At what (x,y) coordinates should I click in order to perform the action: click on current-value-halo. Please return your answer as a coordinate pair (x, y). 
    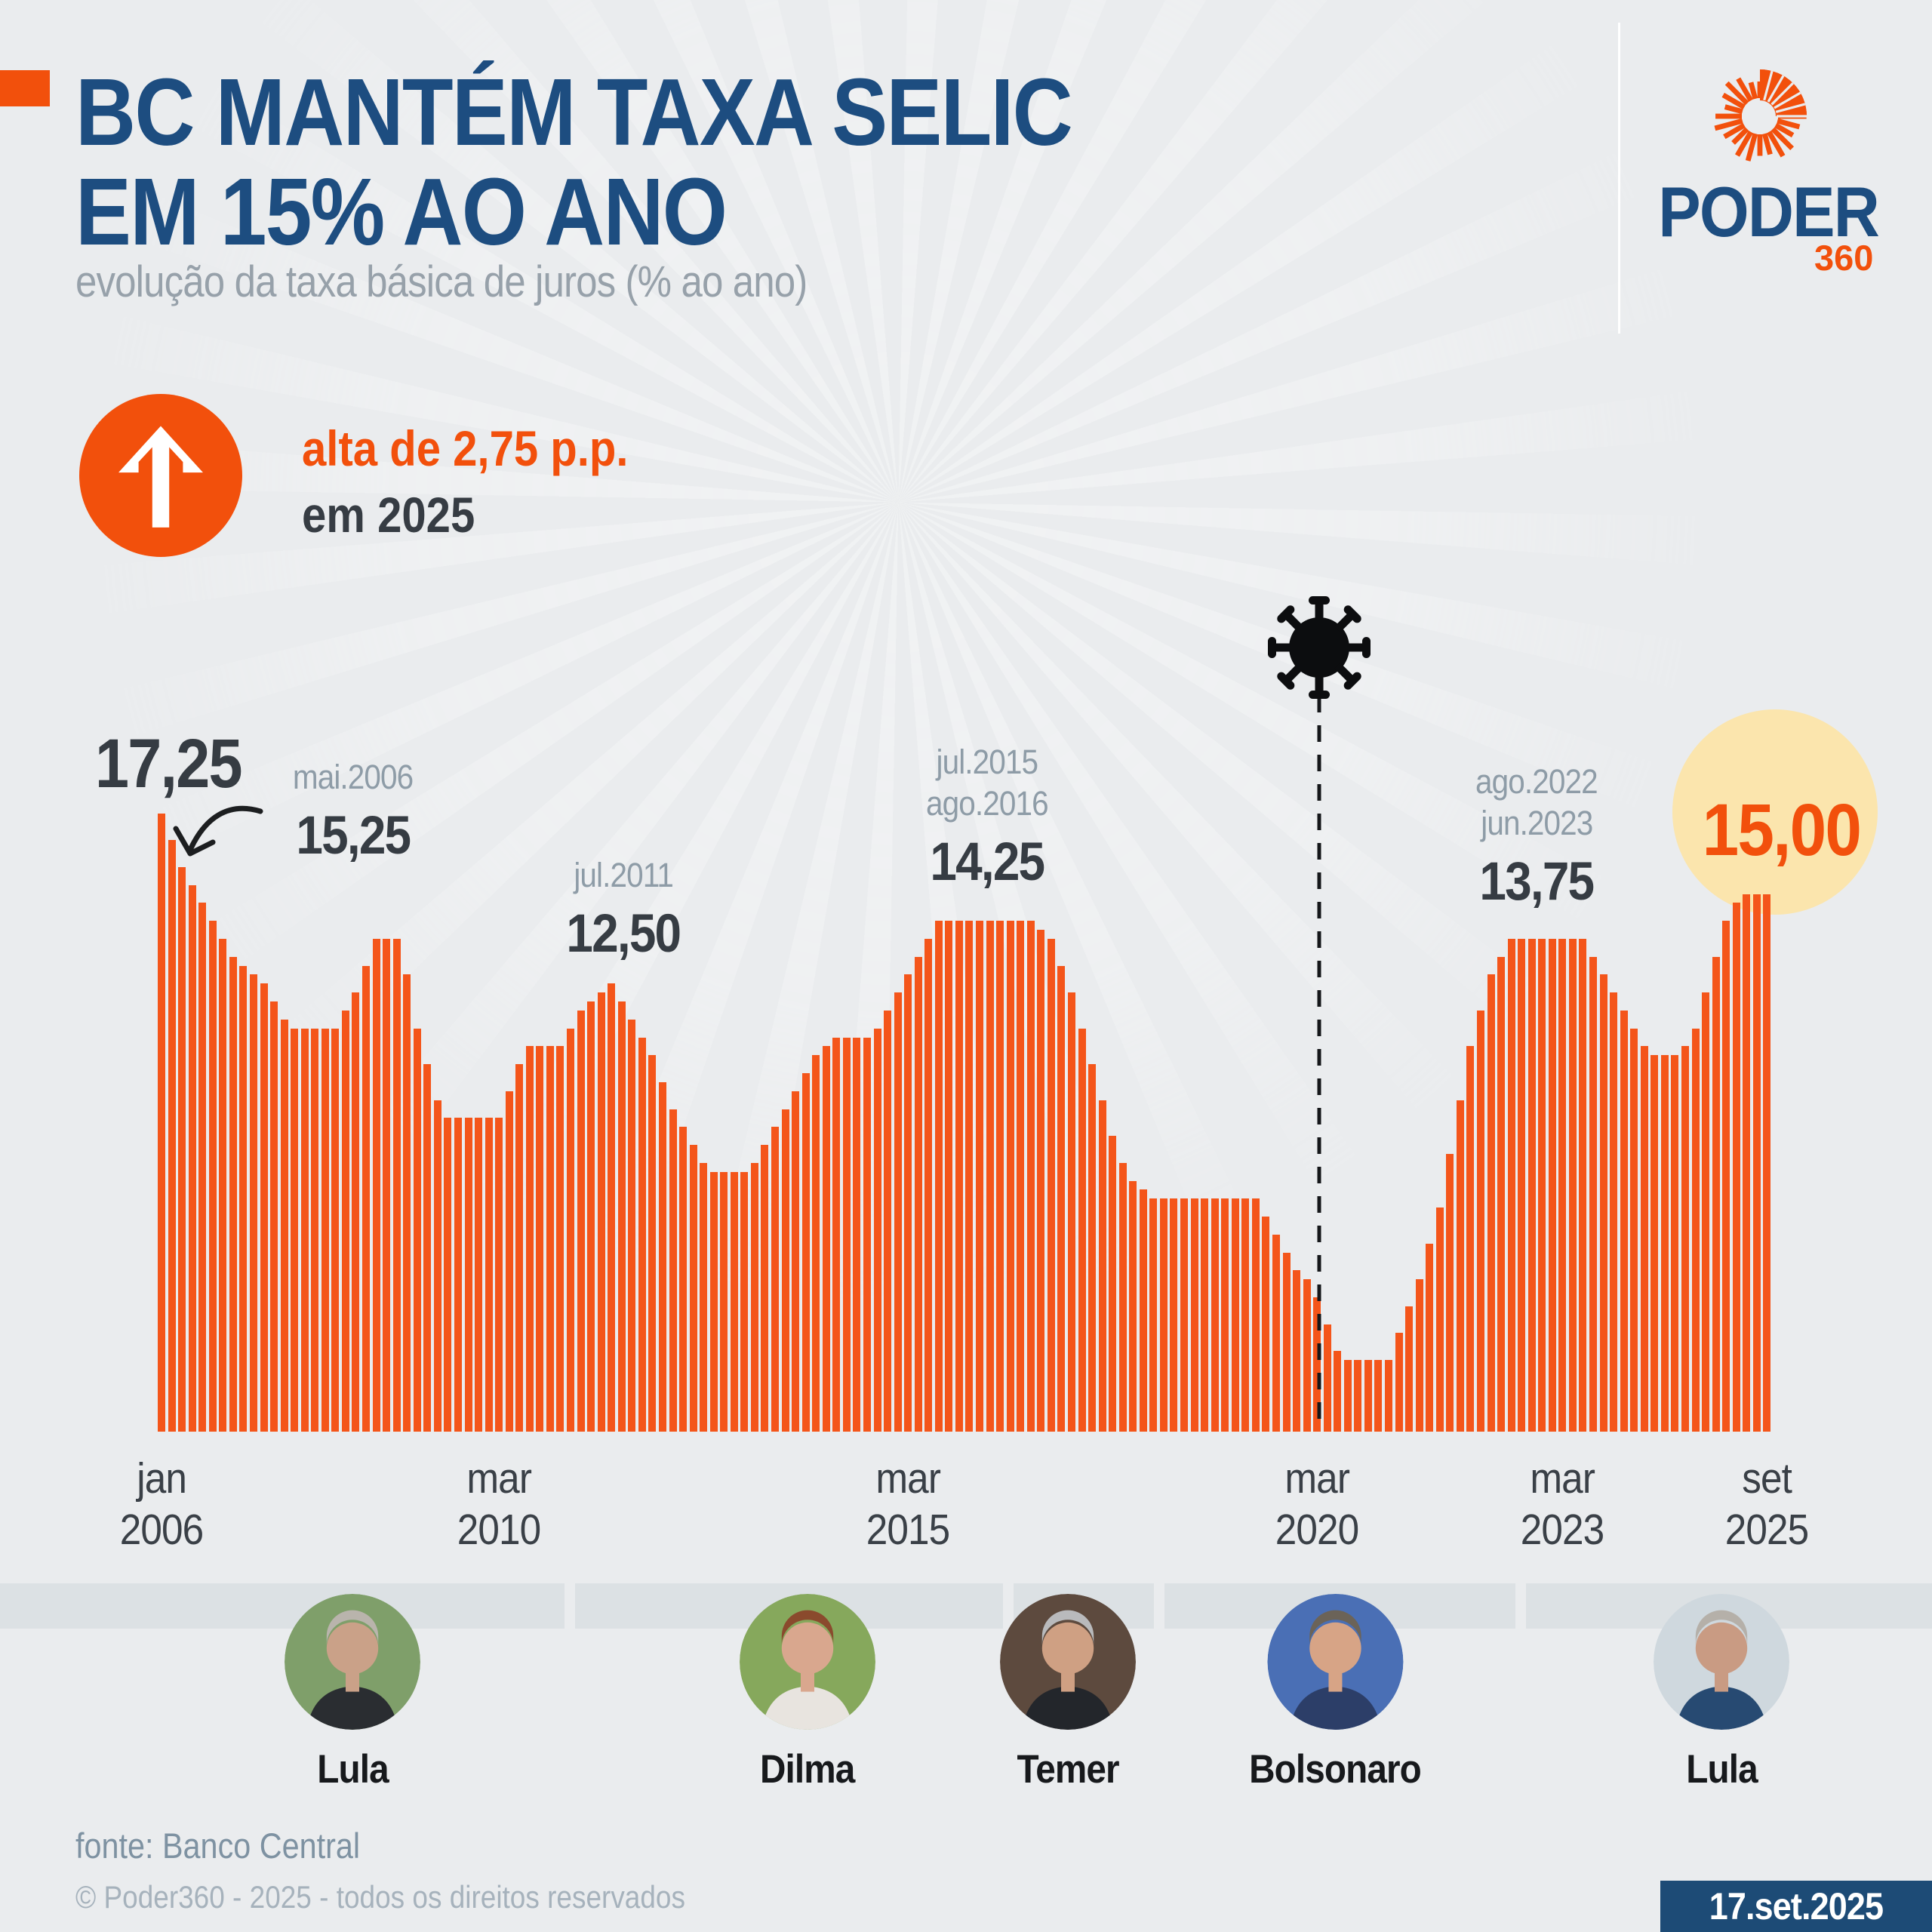
    Looking at the image, I should click on (1775, 812).